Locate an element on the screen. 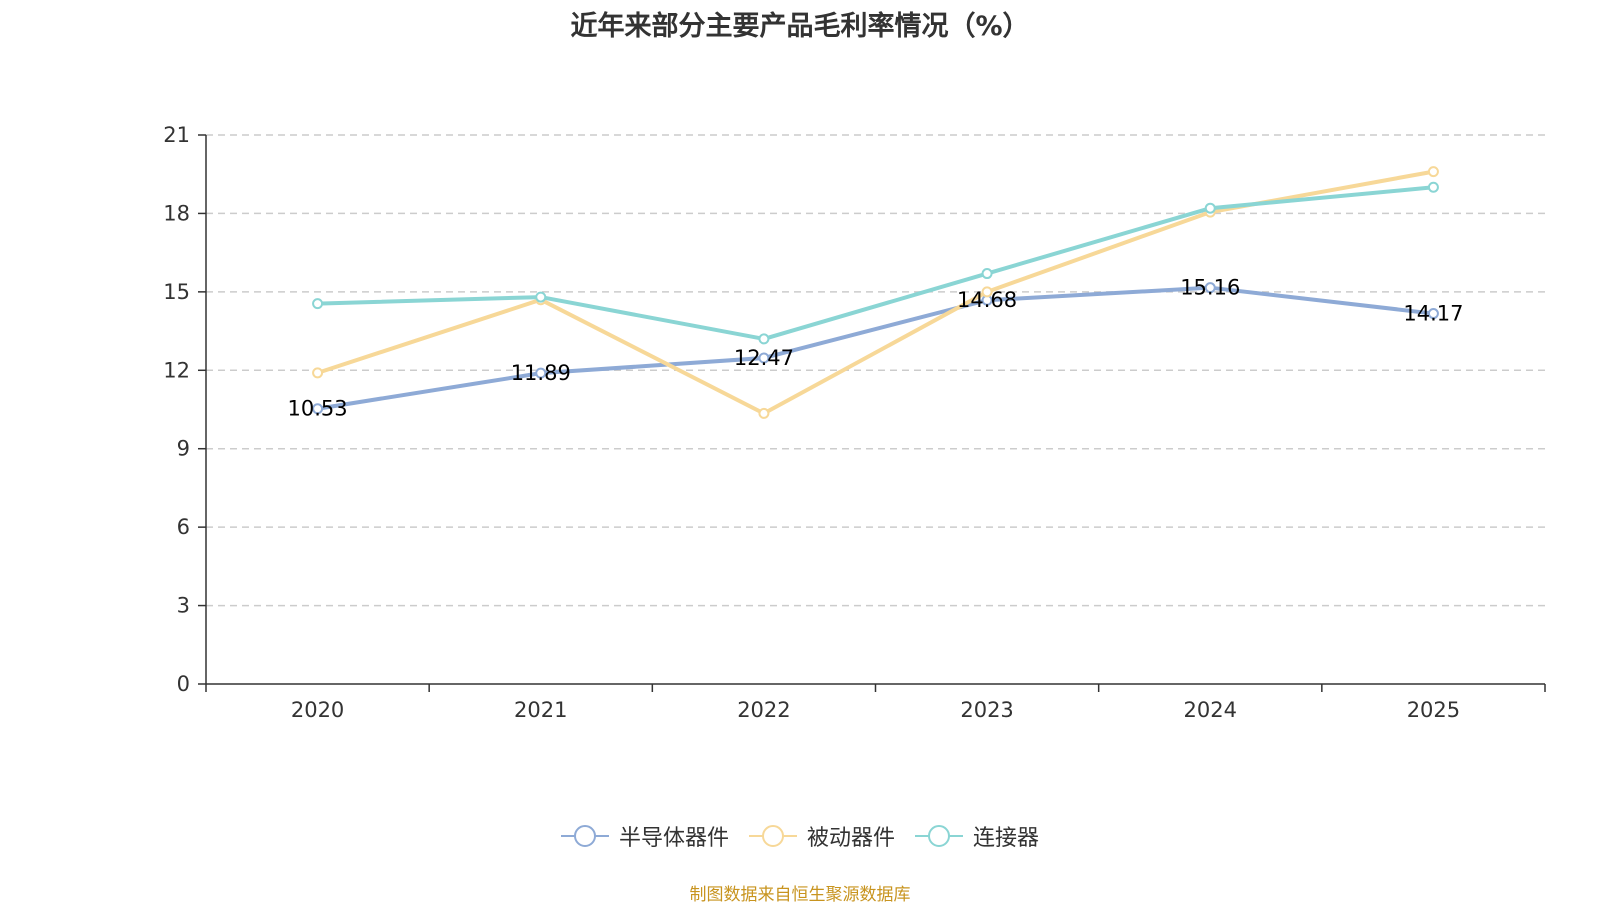 This screenshot has width=1600, height=905. data-label: 14.68 is located at coordinates (987, 300).